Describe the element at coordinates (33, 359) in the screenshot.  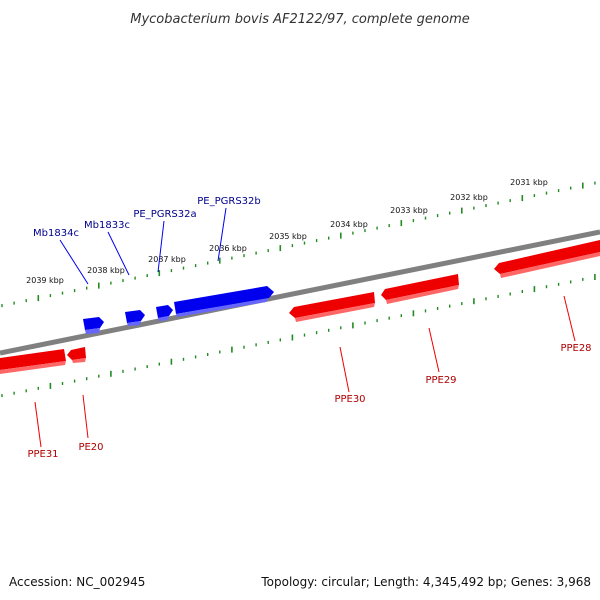
I see `gene-PPE31` at that location.